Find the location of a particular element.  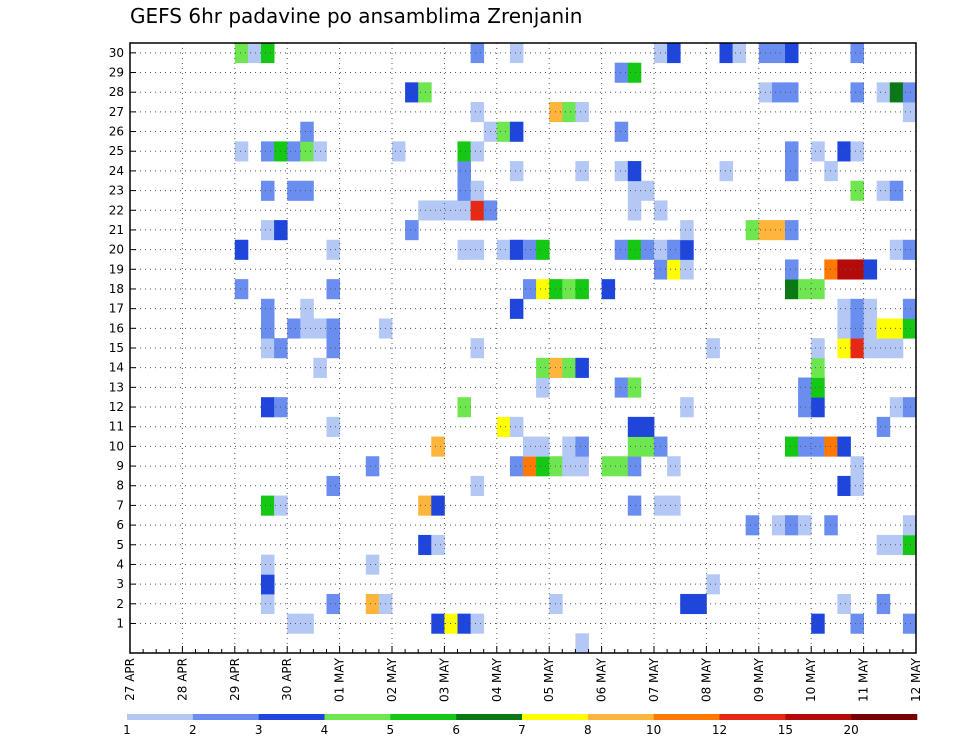

legend-label: 15 is located at coordinates (785, 730).